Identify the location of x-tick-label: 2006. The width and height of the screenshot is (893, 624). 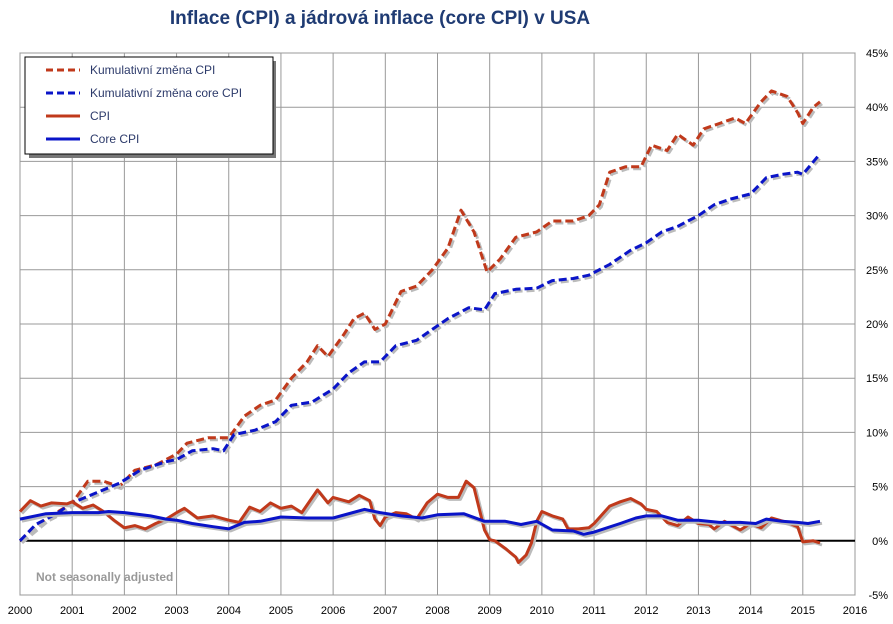
(333, 611).